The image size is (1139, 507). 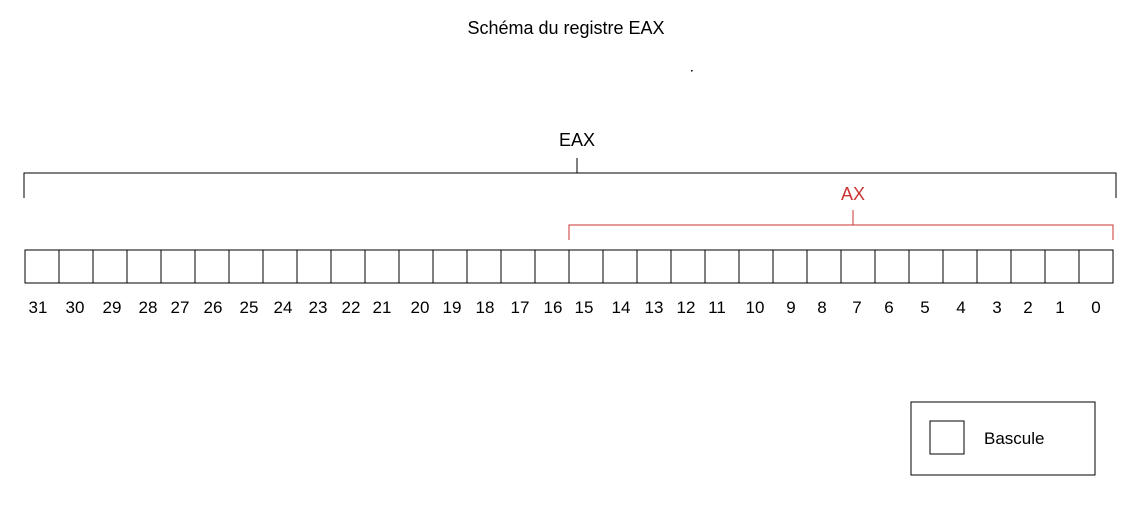 What do you see at coordinates (821, 307) in the screenshot?
I see `bit-number-8: 8` at bounding box center [821, 307].